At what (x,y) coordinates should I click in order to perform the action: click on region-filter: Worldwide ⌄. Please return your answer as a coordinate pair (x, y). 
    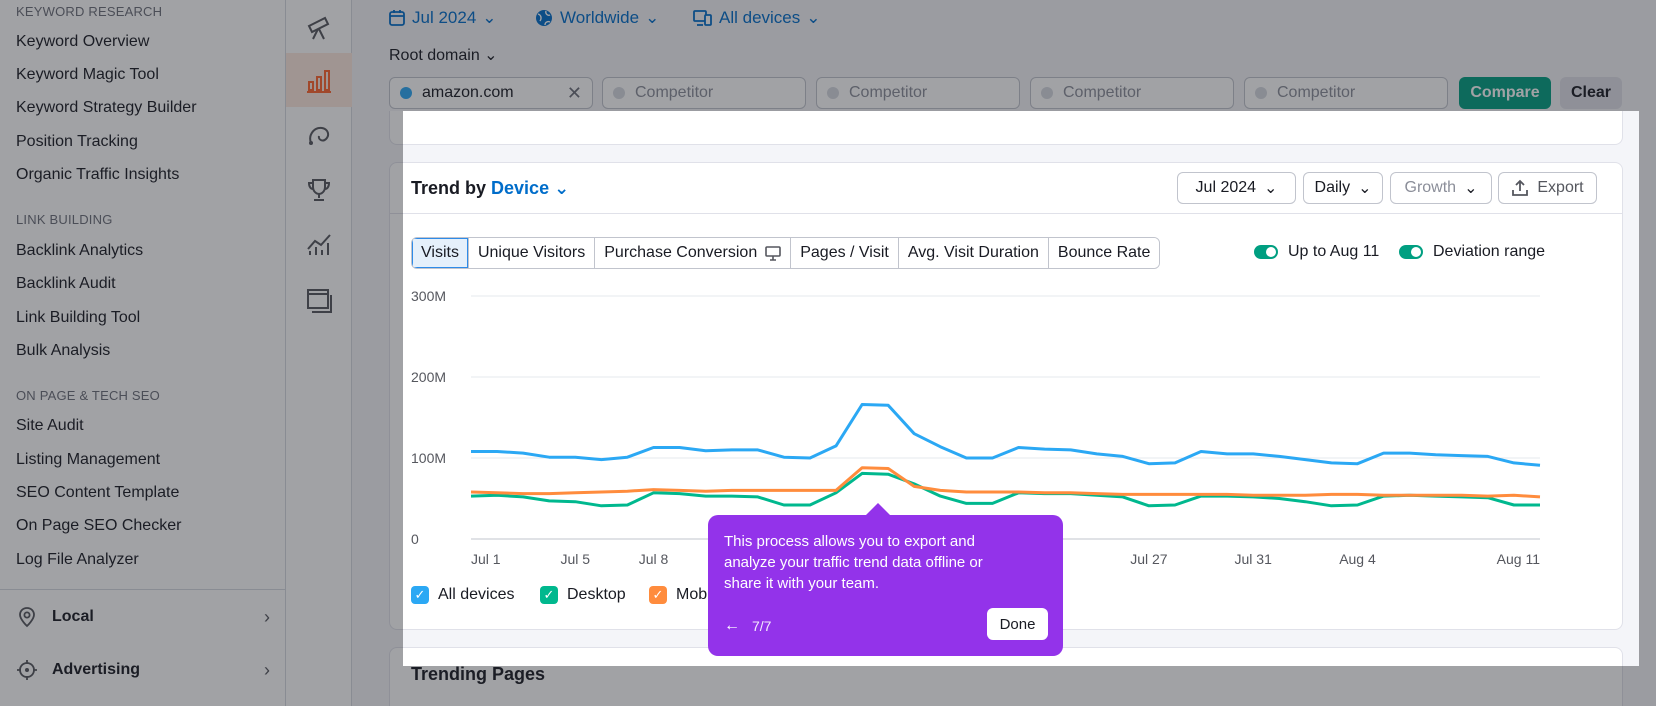
    Looking at the image, I should click on (596, 18).